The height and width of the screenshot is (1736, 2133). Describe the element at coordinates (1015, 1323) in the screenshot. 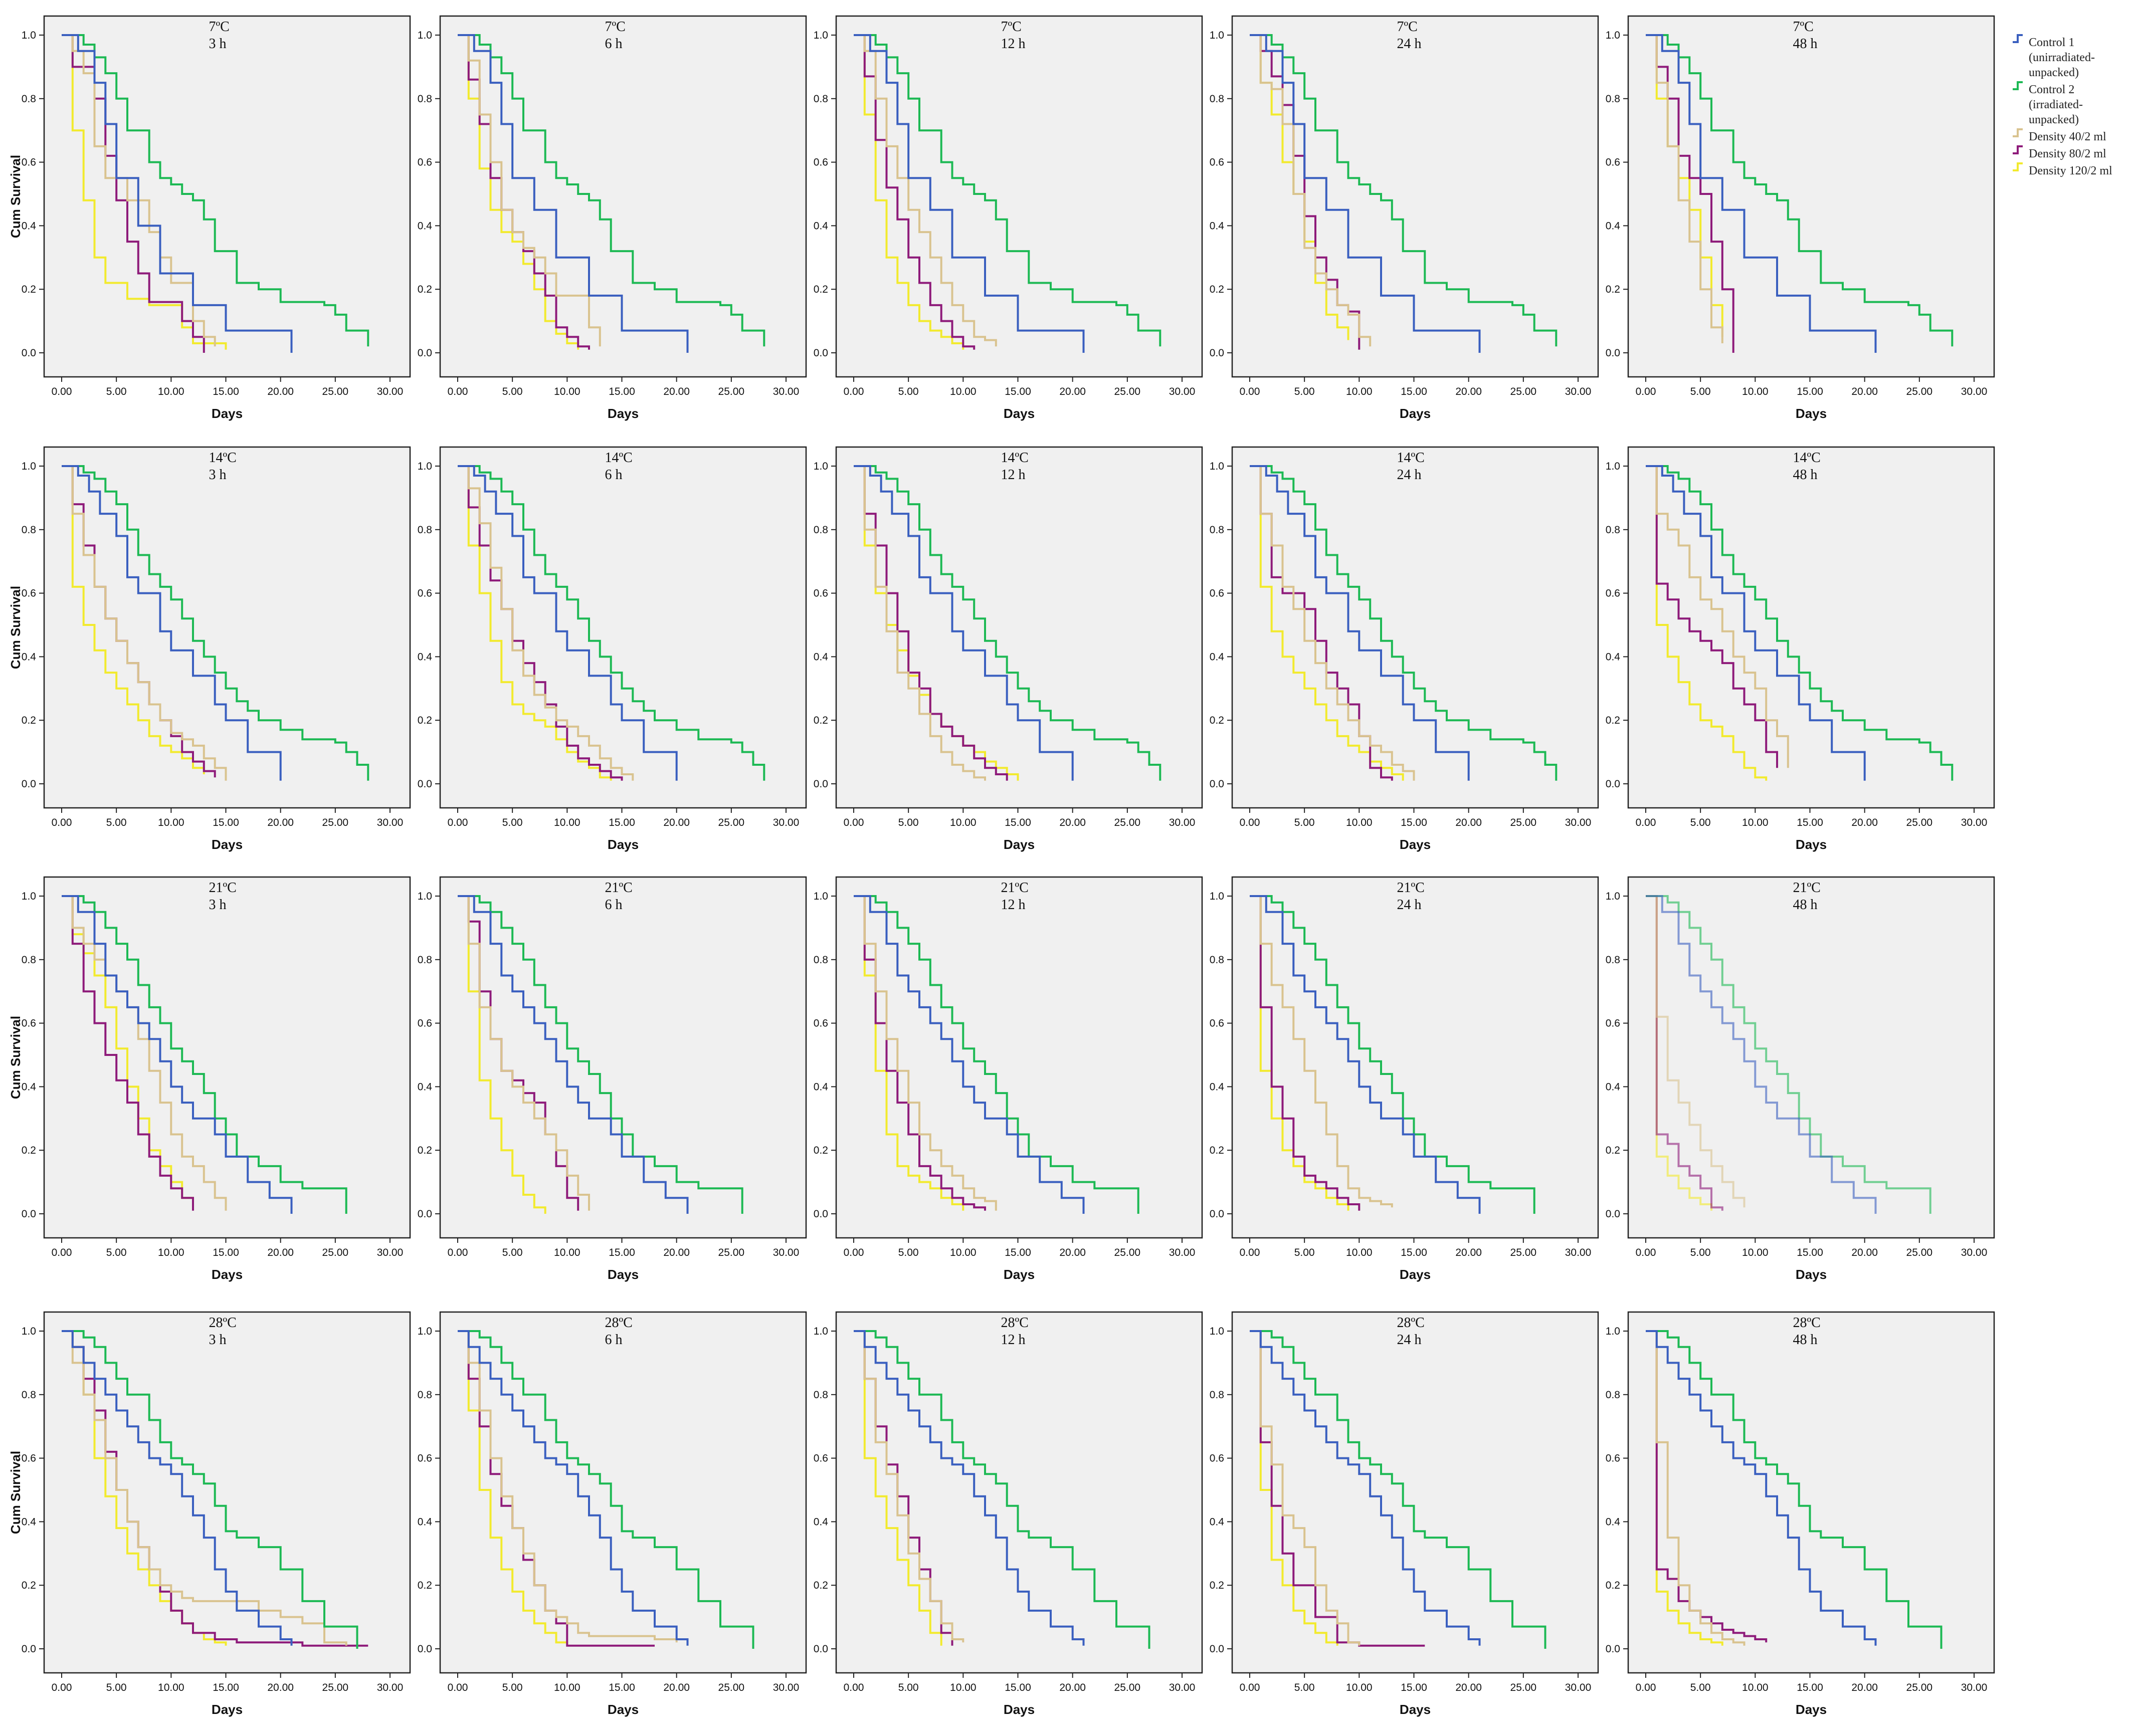

I see `panel-temperature: 28ºC` at that location.